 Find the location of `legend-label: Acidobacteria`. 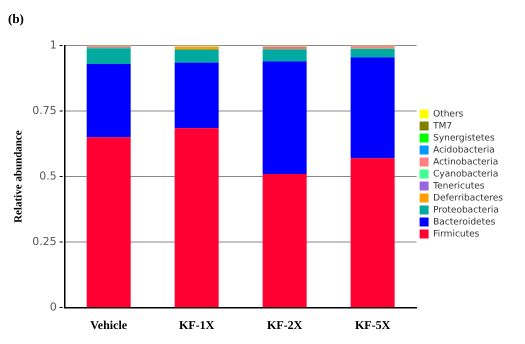

legend-label: Acidobacteria is located at coordinates (464, 150).